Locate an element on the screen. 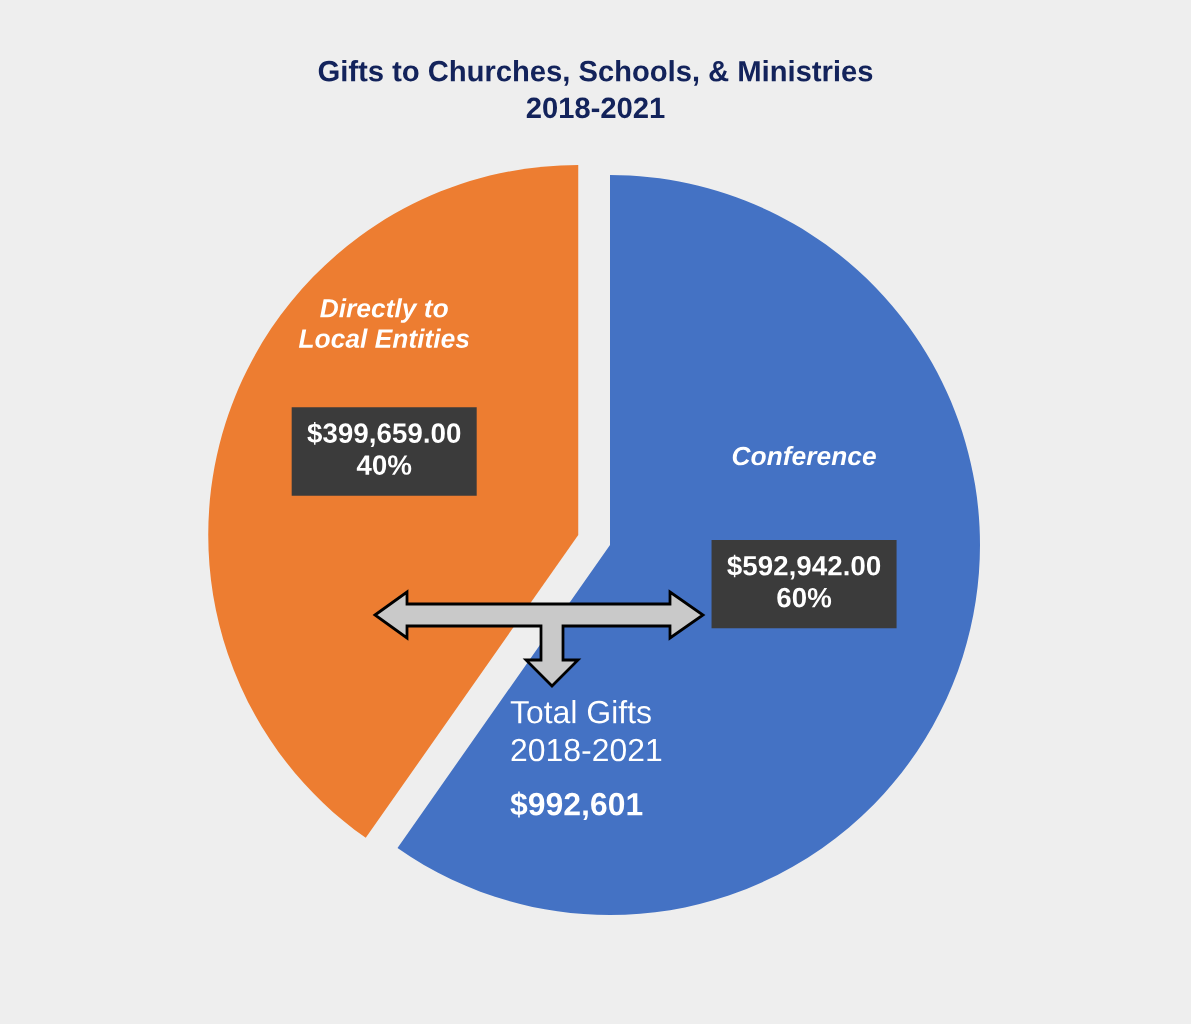  text: $992,601 is located at coordinates (576, 806).